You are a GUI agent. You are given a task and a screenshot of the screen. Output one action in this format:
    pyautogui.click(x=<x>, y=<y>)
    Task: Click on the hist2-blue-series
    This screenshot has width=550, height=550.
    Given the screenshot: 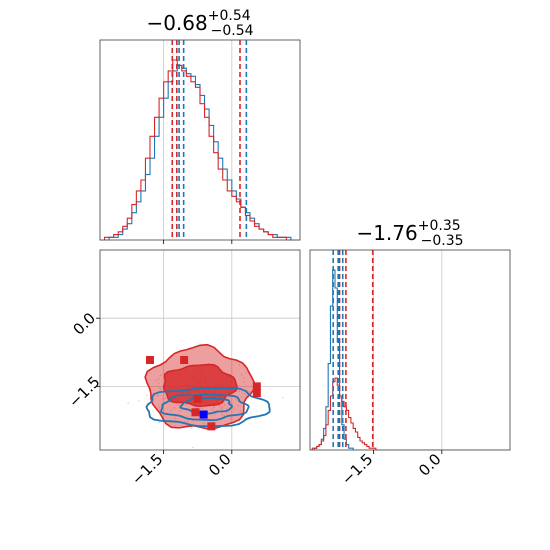 What is the action you would take?
    pyautogui.click(x=410, y=359)
    